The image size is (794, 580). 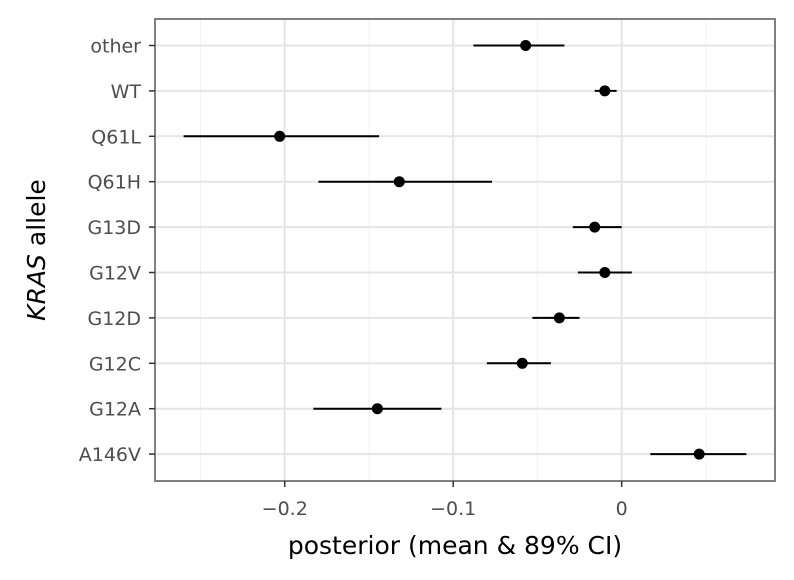 I want to click on y-tick-label-other: other, so click(x=115, y=47).